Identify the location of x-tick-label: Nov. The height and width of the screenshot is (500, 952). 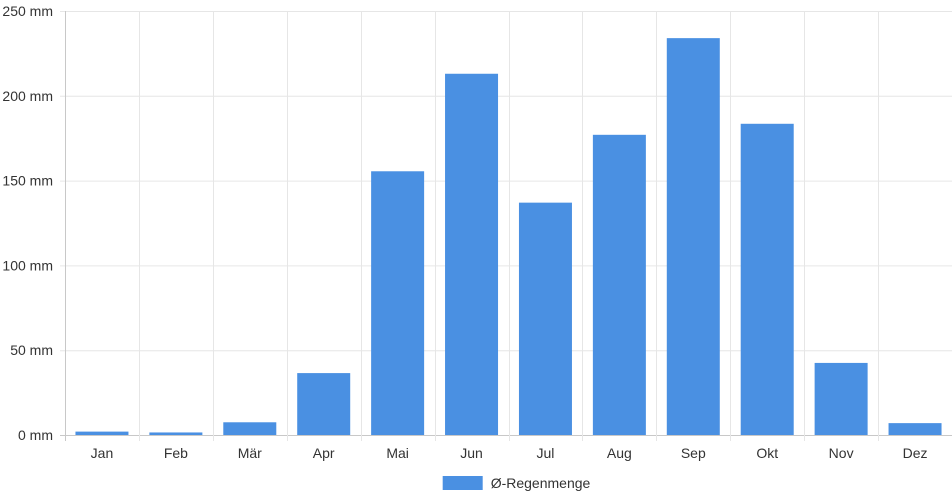
(841, 453).